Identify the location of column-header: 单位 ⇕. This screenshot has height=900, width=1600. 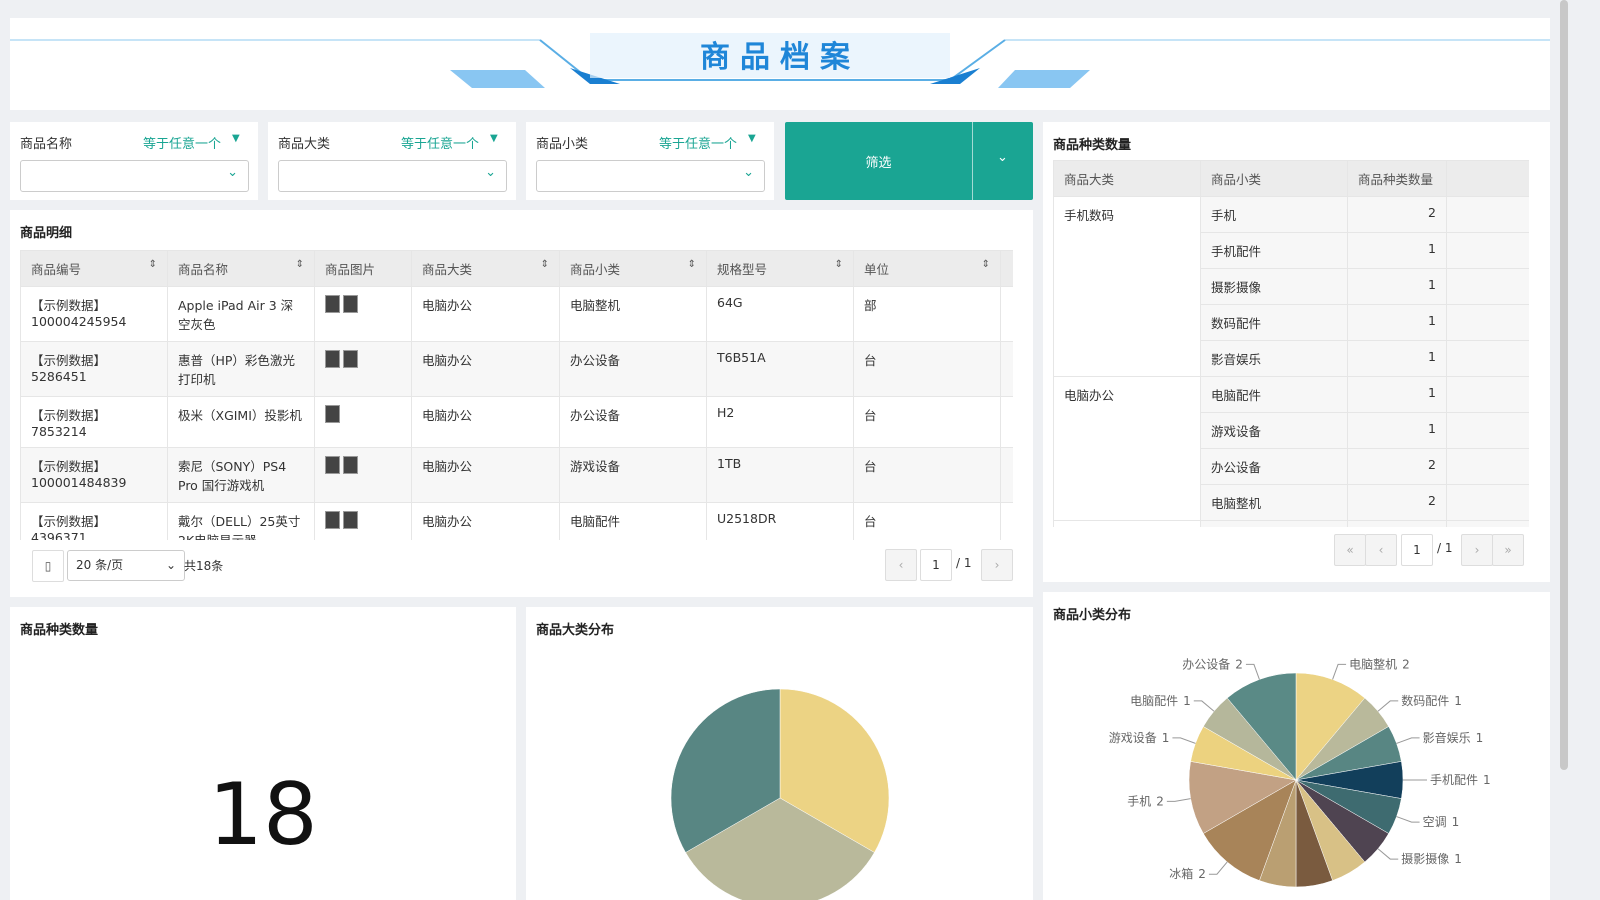
(927, 268).